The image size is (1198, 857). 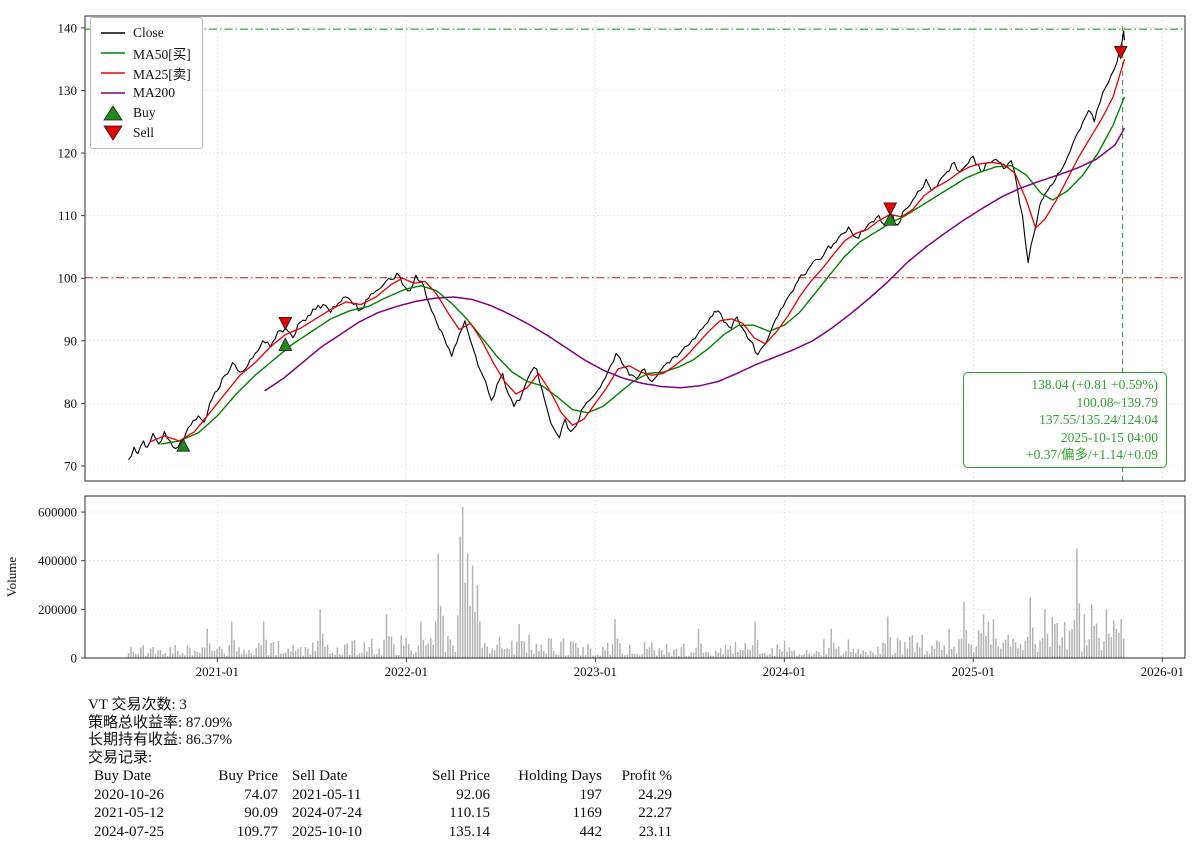 I want to click on annotation-ma-line: 137.55/135.24/124.04, so click(x=1098, y=419).